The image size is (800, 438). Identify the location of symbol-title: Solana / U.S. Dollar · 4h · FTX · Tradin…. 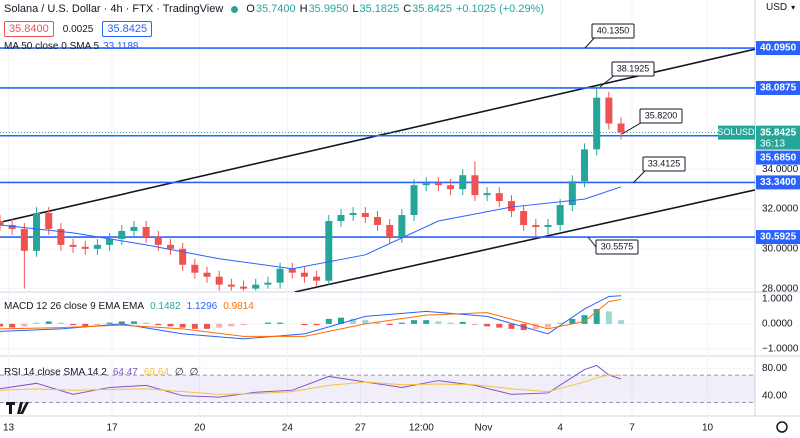
(114, 9).